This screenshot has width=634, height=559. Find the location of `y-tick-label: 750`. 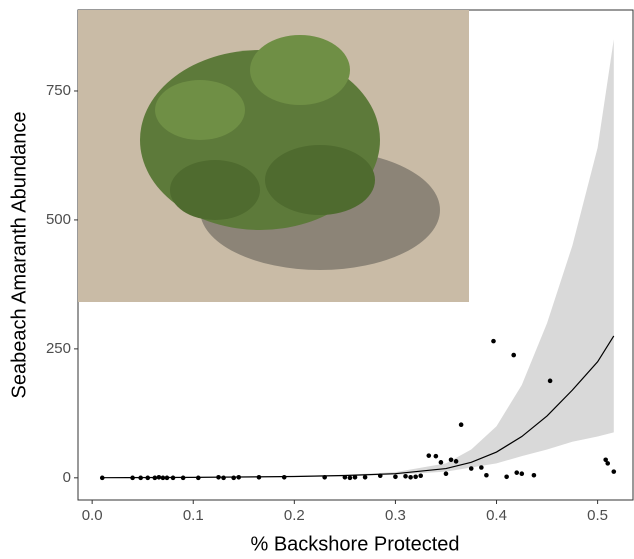

y-tick-label: 750 is located at coordinates (58, 90).